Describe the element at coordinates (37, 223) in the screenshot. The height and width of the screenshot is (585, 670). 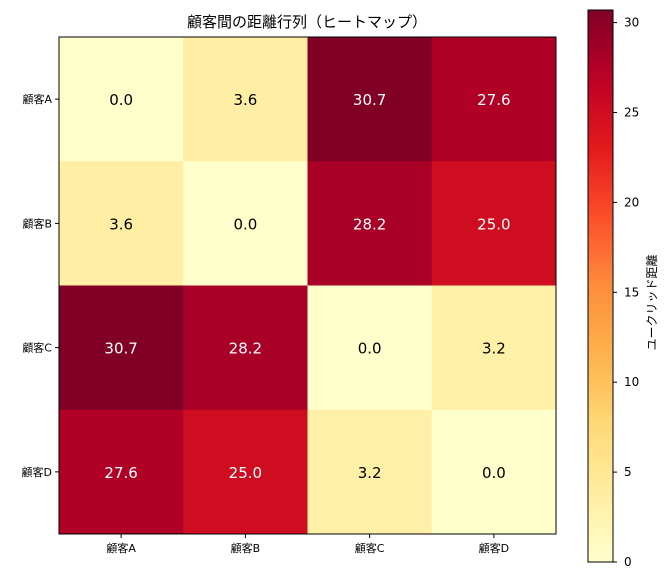
I see `y-tick-label: 顧客B` at that location.